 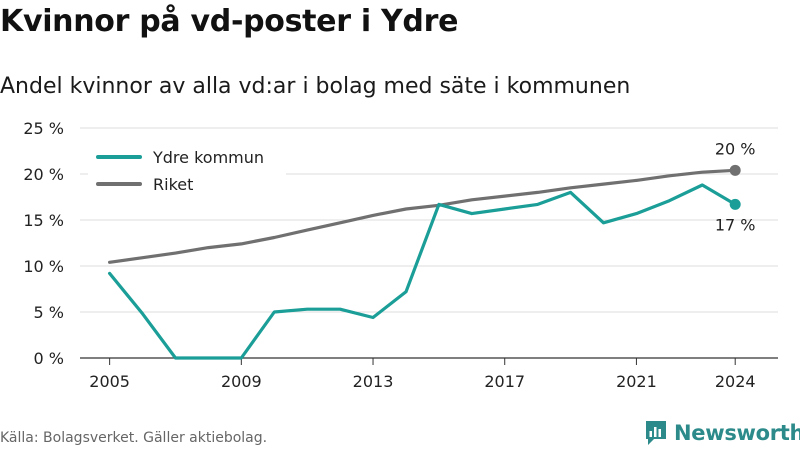 I want to click on y-tick-label: 25 %, so click(x=43, y=128).